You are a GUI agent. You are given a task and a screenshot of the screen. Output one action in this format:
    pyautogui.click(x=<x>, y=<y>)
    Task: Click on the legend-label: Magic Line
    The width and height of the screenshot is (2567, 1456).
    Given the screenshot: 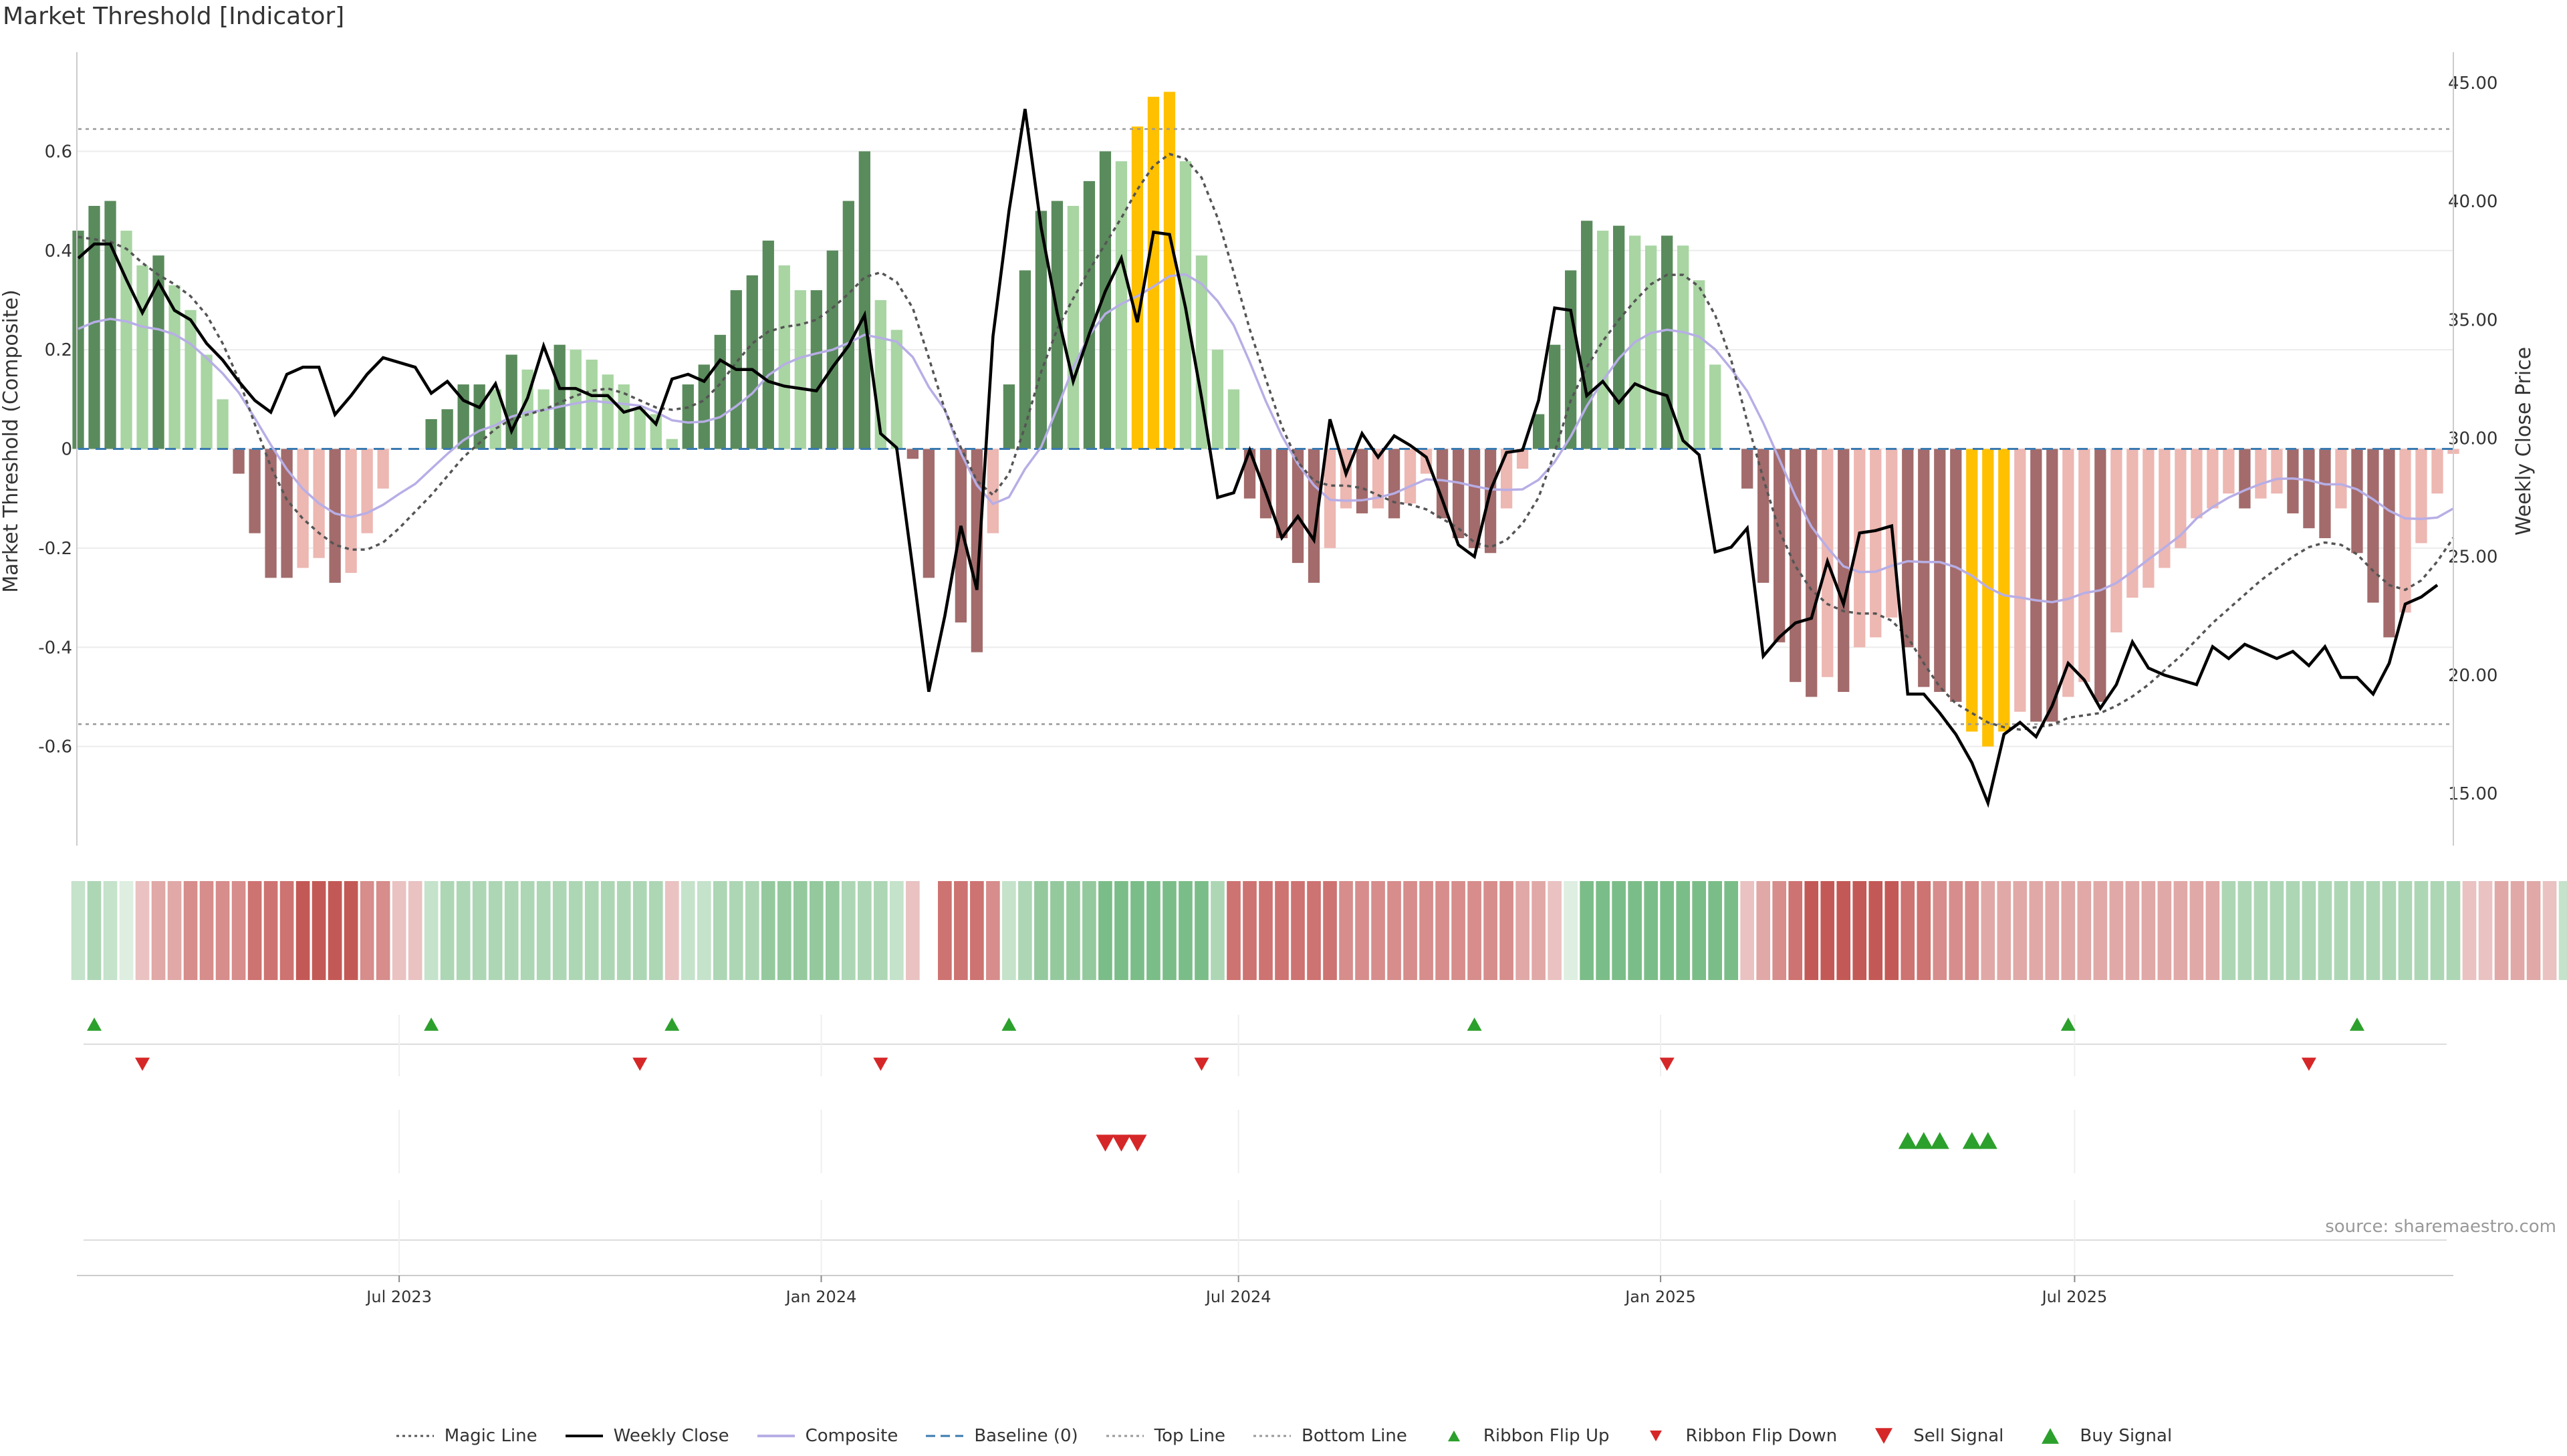 What is the action you would take?
    pyautogui.click(x=490, y=1436)
    